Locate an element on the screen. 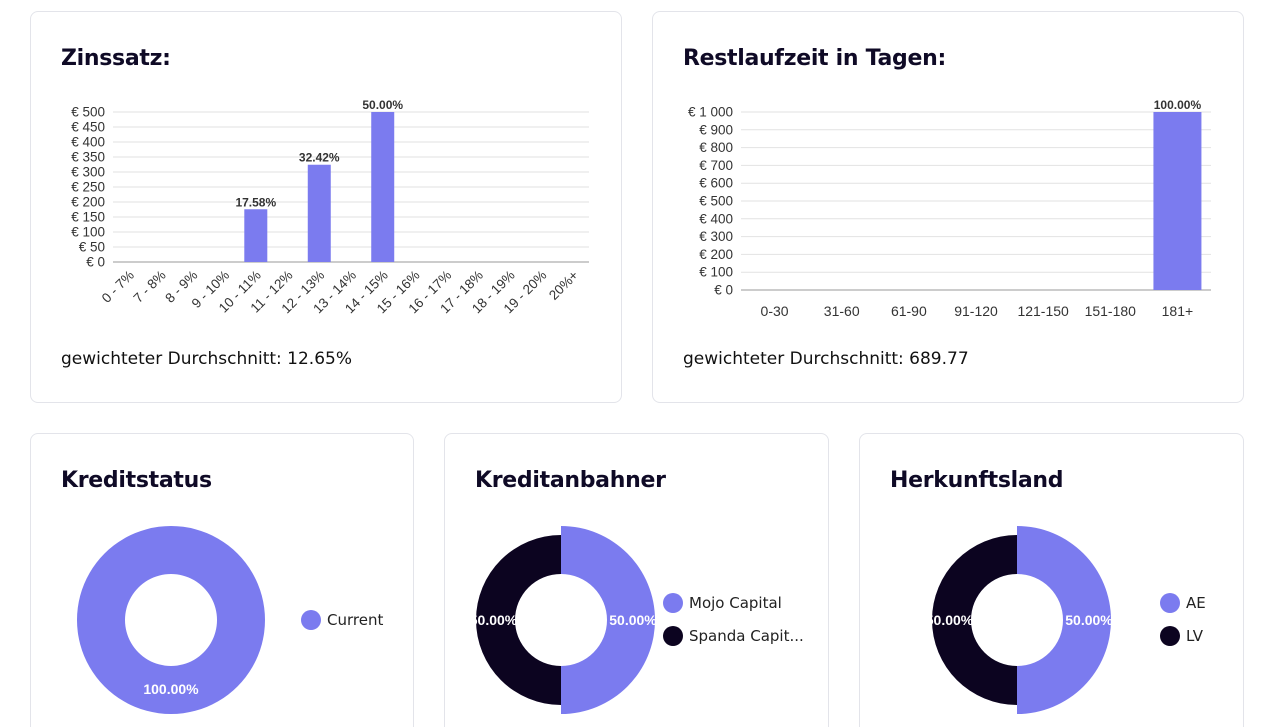 Image resolution: width=1280 pixels, height=727 pixels. data-label: 100.00% is located at coordinates (1178, 105).